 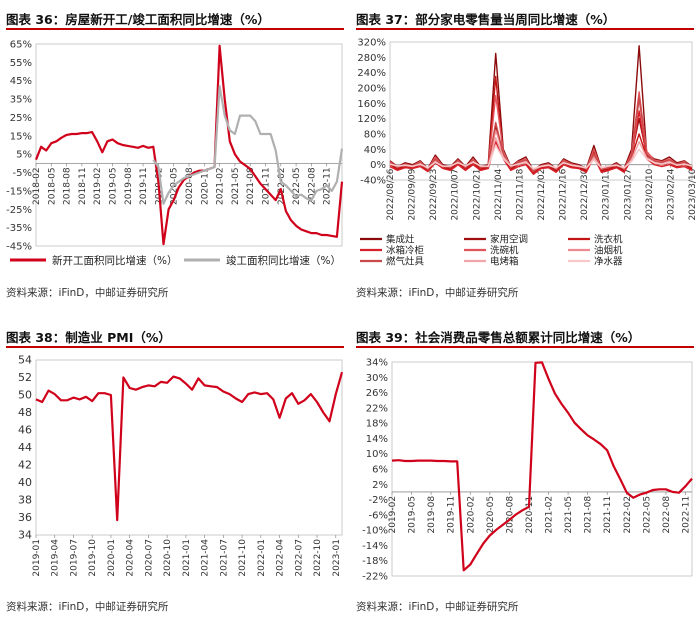 I want to click on series-line-燃气灶具, so click(x=541, y=134).